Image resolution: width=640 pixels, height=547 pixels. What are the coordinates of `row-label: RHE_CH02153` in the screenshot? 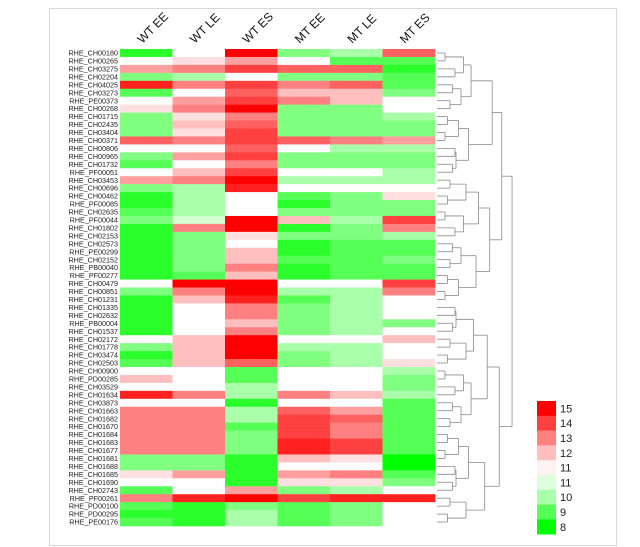 It's located at (93, 235).